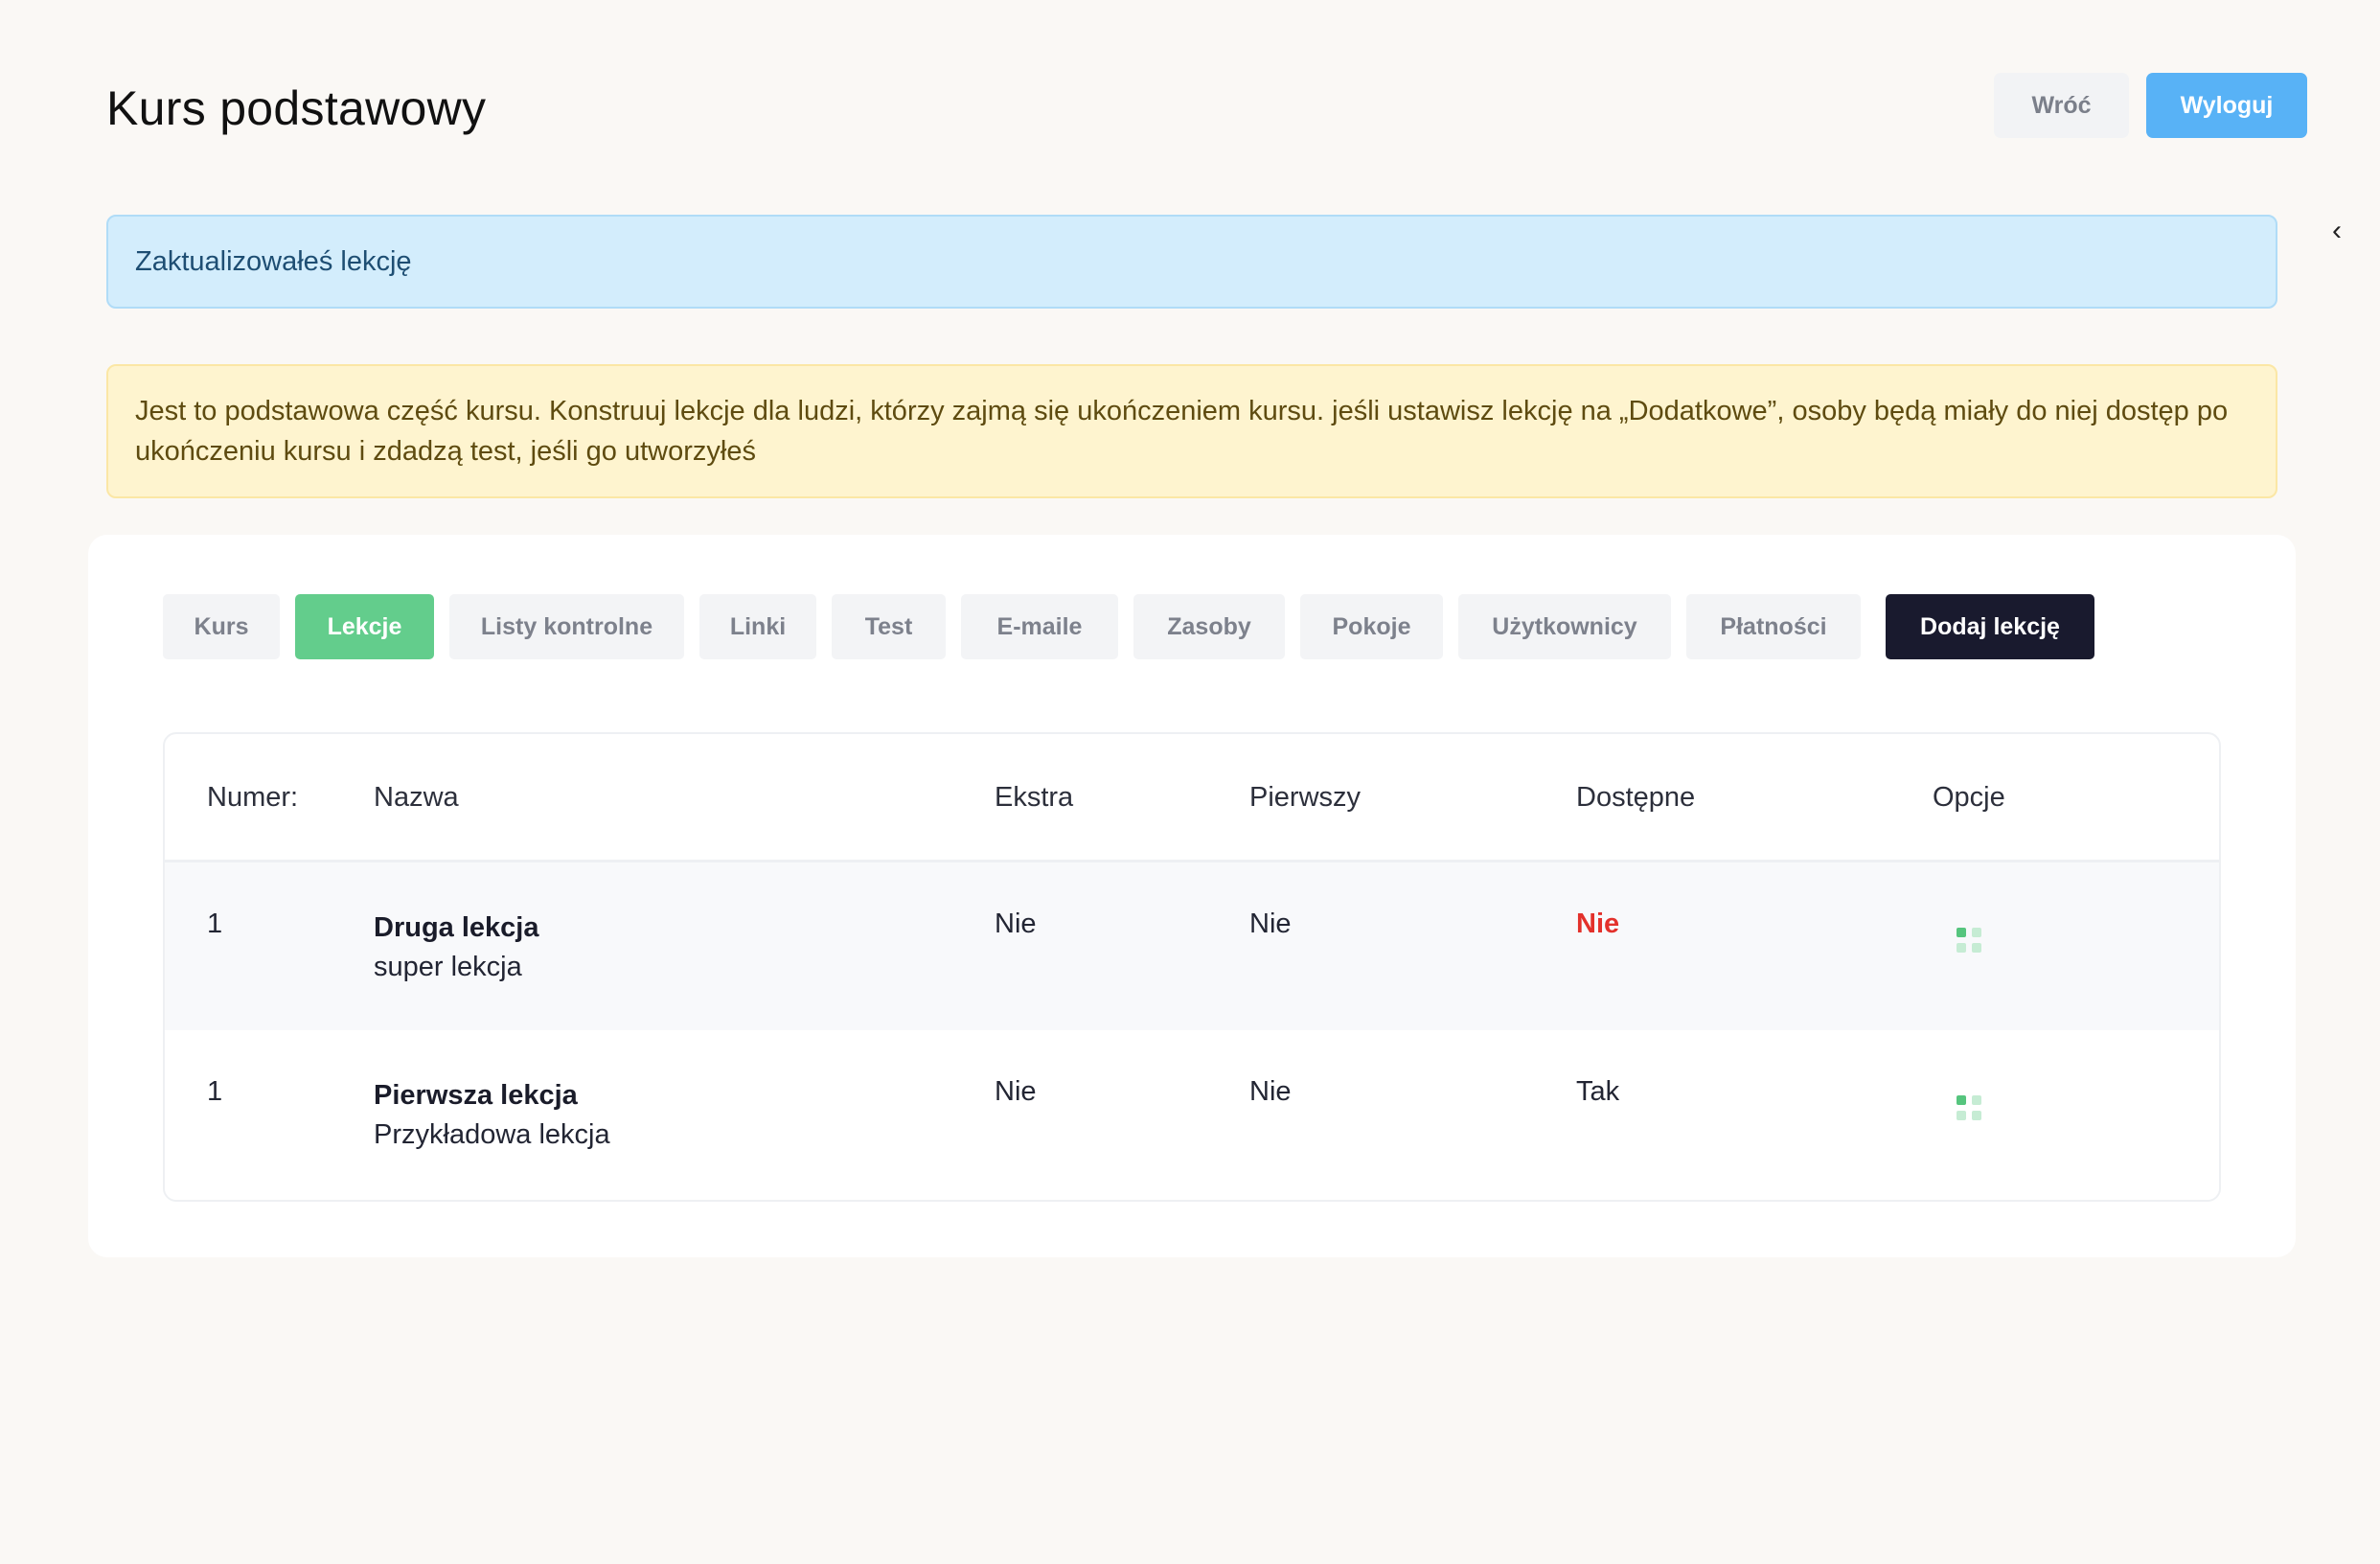  I want to click on chevron-left-icon: ‹, so click(2337, 230).